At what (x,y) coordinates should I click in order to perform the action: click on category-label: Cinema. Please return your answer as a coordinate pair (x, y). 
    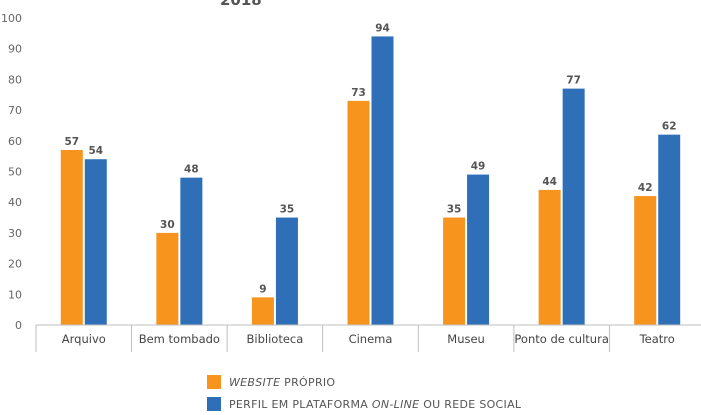
    Looking at the image, I should click on (371, 339).